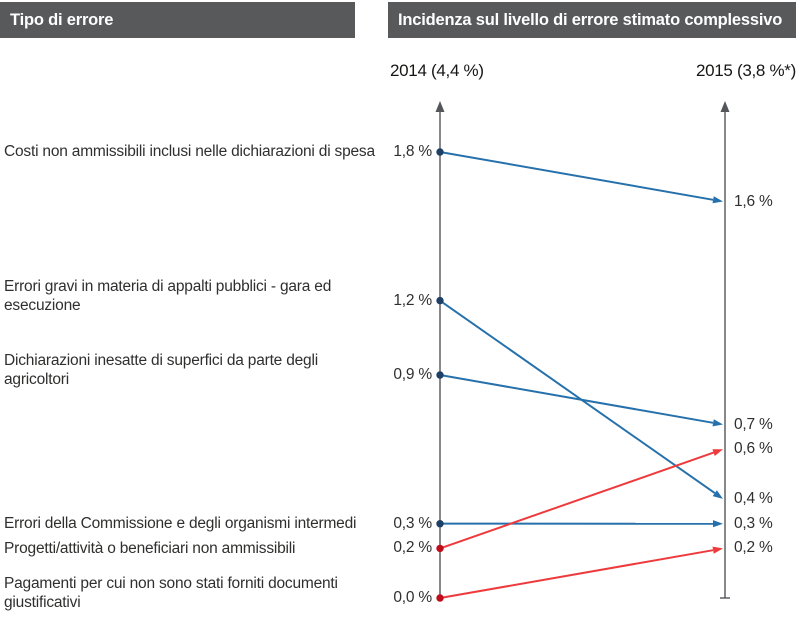 The image size is (800, 617). What do you see at coordinates (412, 374) in the screenshot?
I see `value-2014: 0,9 %` at bounding box center [412, 374].